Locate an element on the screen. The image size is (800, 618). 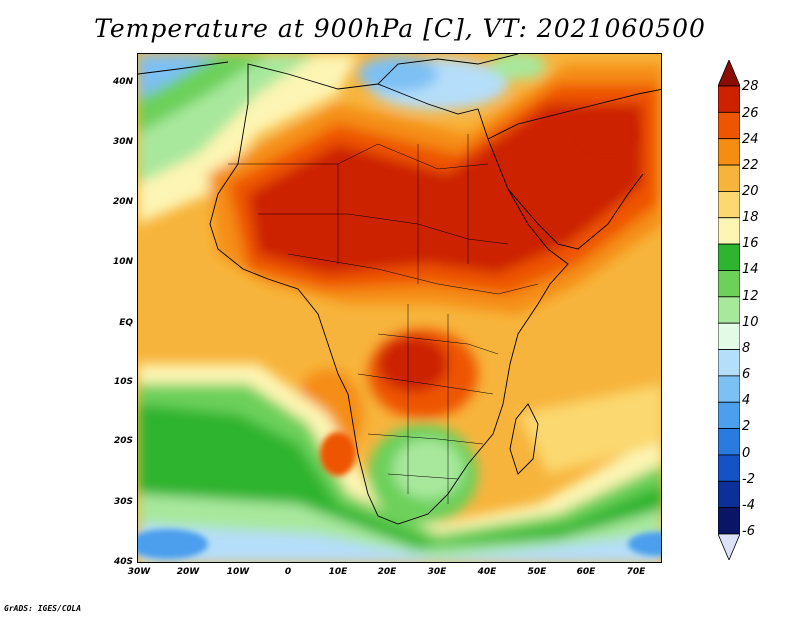
lat-label-eq: EQ is located at coordinates (126, 323).